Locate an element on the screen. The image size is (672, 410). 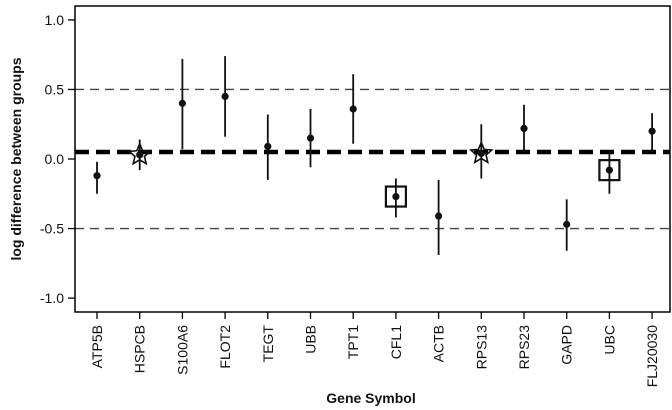
x-tick-label: UBC is located at coordinates (609, 340).